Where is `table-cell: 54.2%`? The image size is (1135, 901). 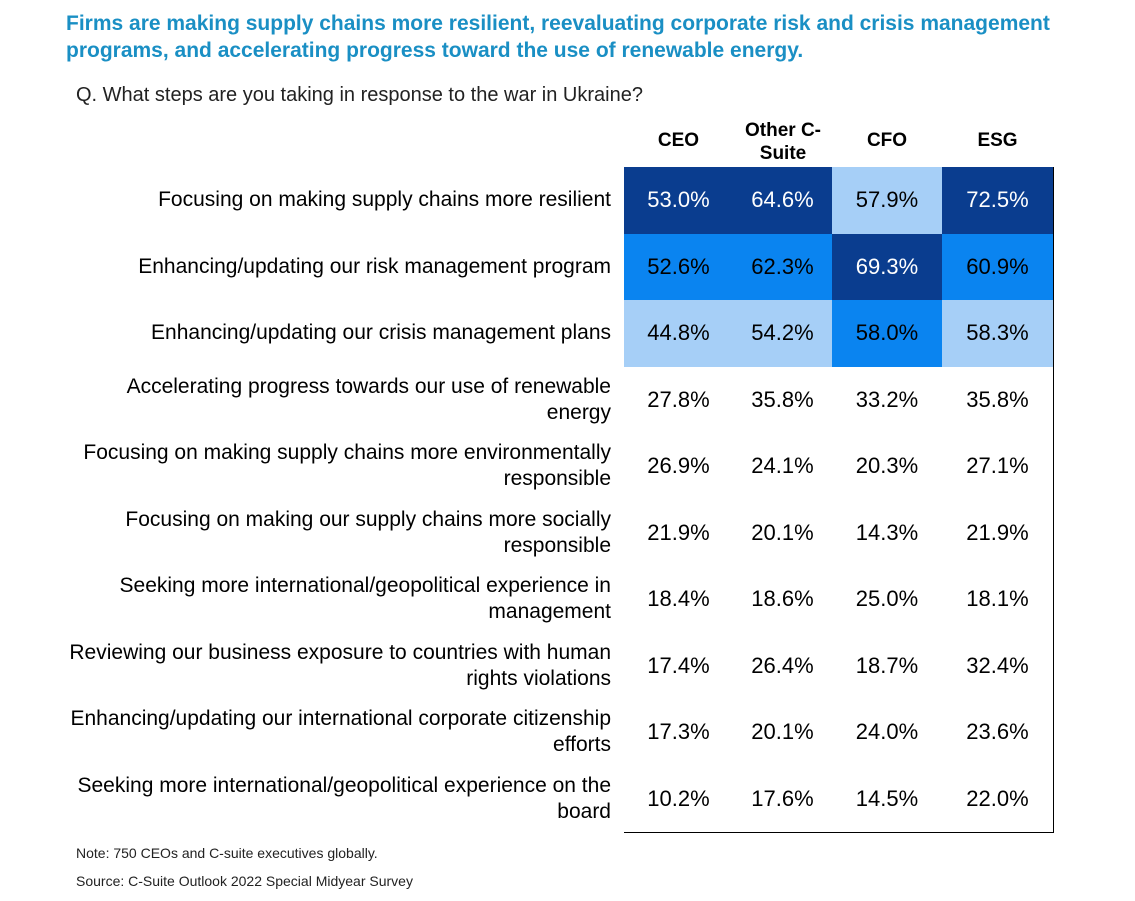 table-cell: 54.2% is located at coordinates (783, 334).